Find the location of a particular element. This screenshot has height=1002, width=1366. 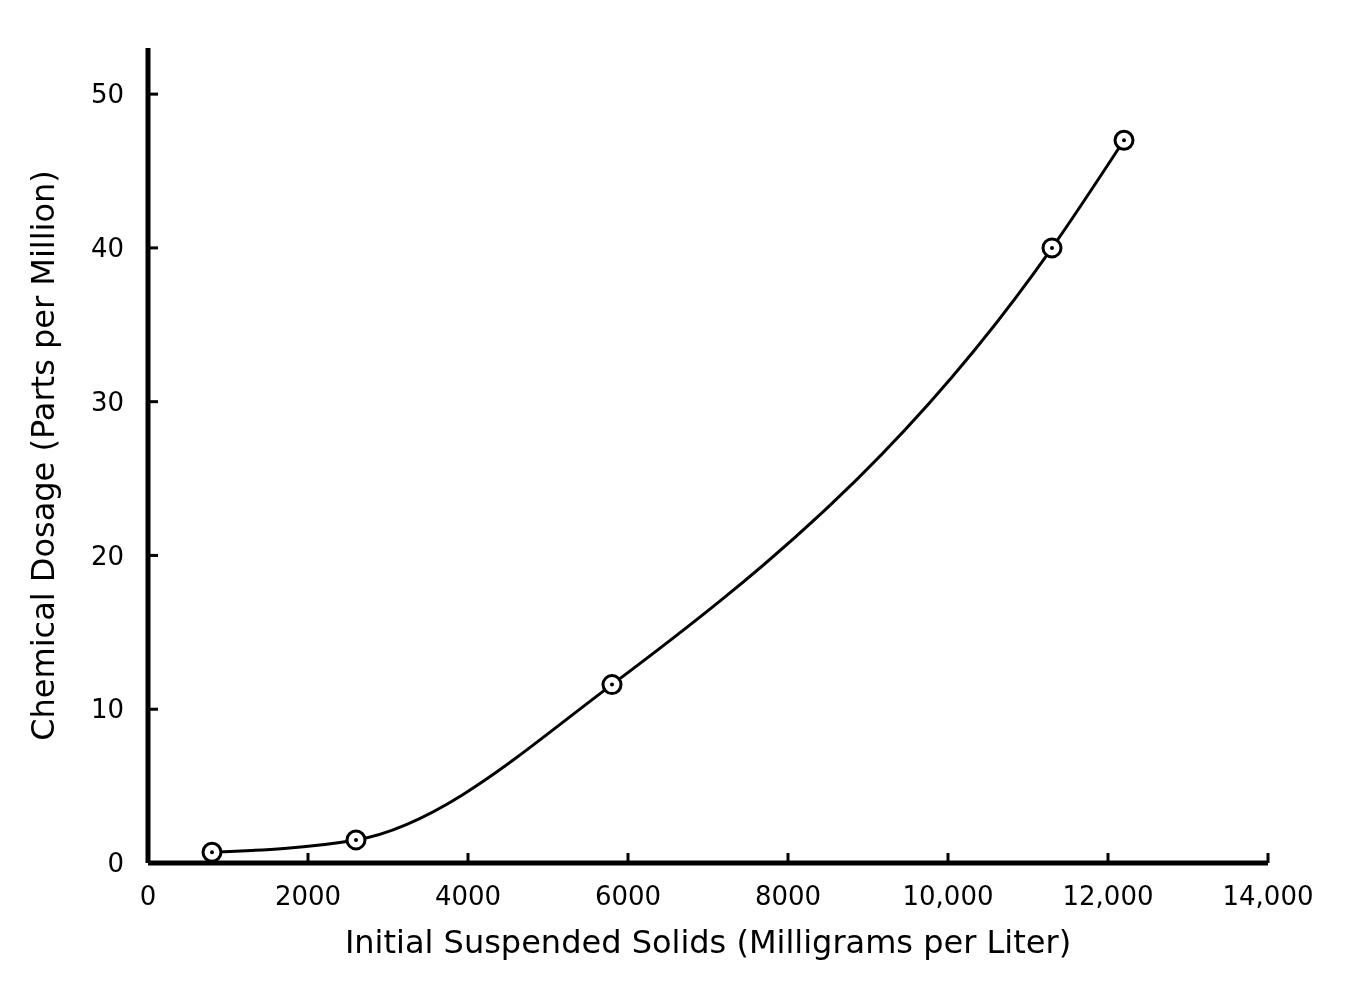

x-tick-label: 10,000 is located at coordinates (948, 896).